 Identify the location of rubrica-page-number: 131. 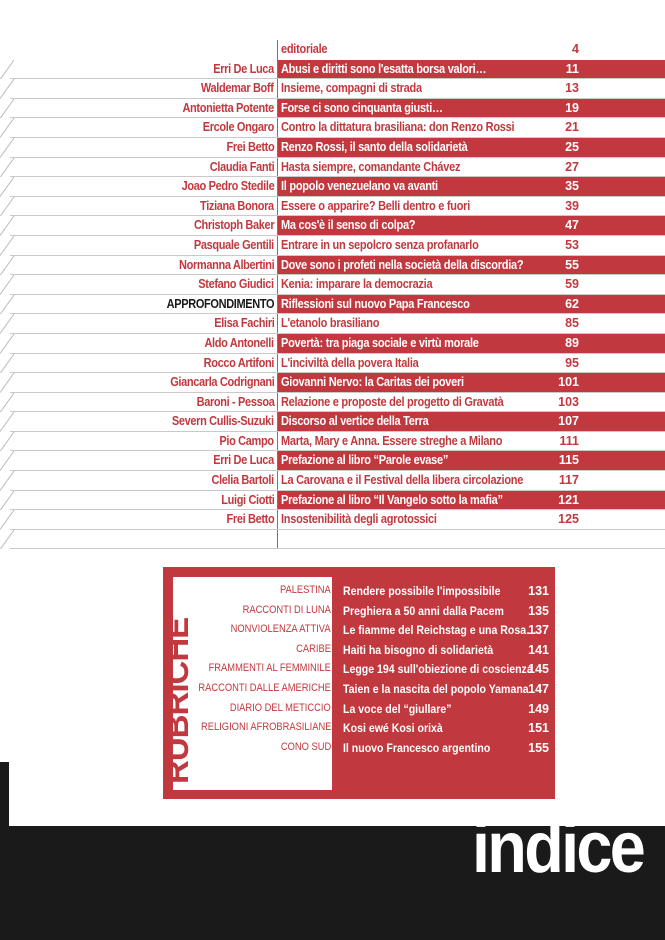
(538, 591).